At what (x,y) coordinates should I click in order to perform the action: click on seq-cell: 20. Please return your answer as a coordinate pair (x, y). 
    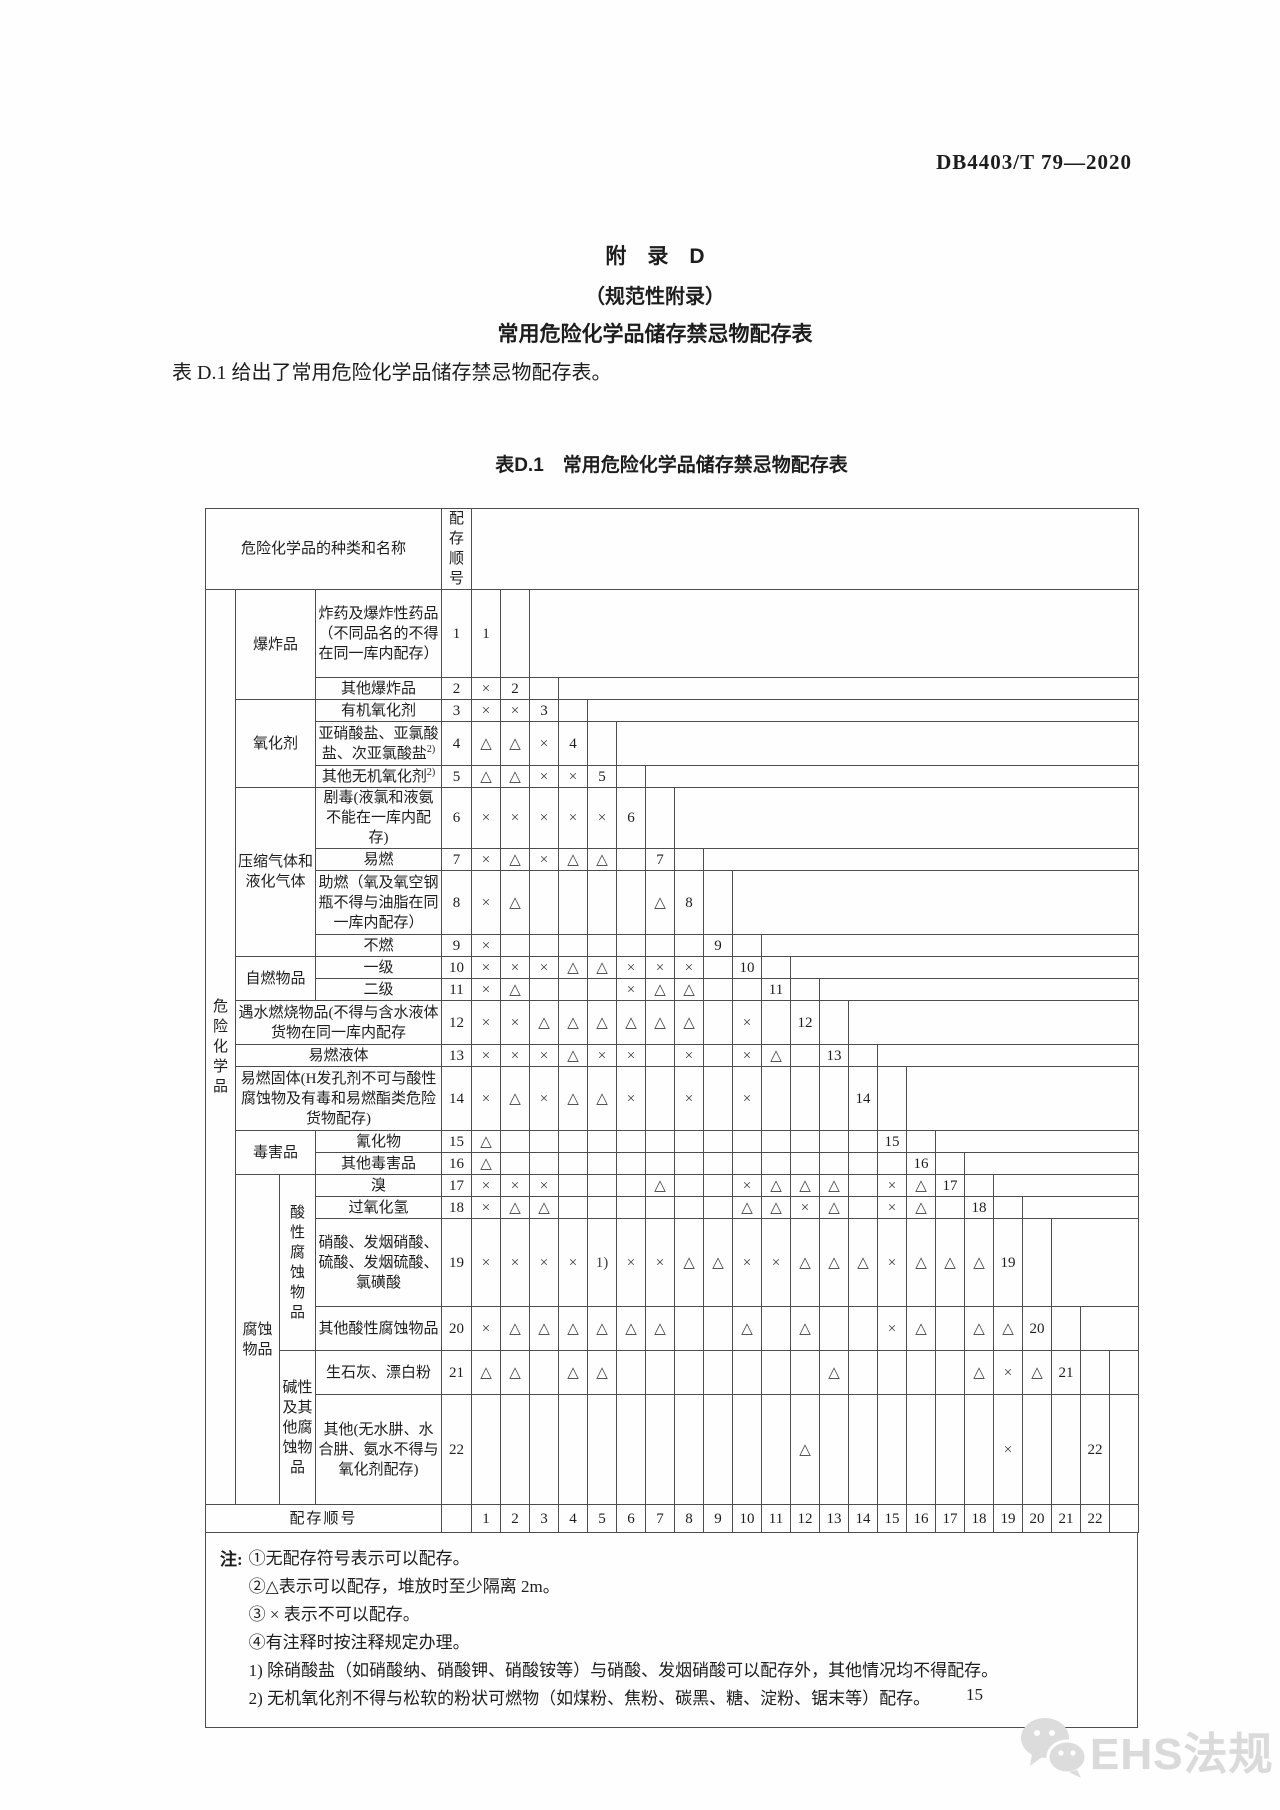
    Looking at the image, I should click on (457, 1328).